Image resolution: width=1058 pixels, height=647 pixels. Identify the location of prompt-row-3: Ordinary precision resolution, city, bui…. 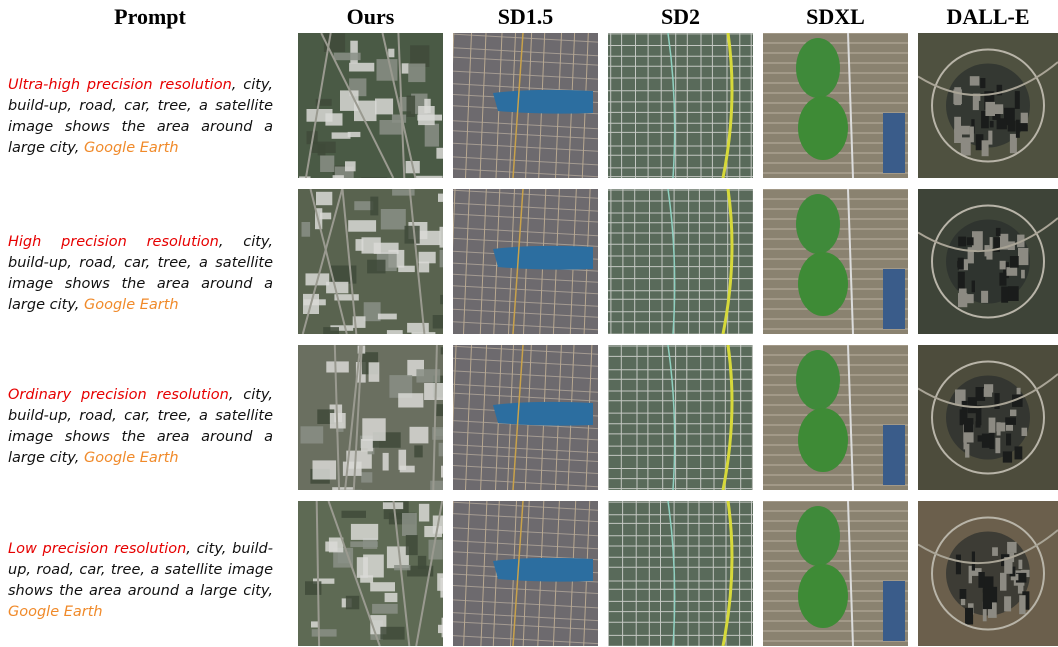
(140, 427).